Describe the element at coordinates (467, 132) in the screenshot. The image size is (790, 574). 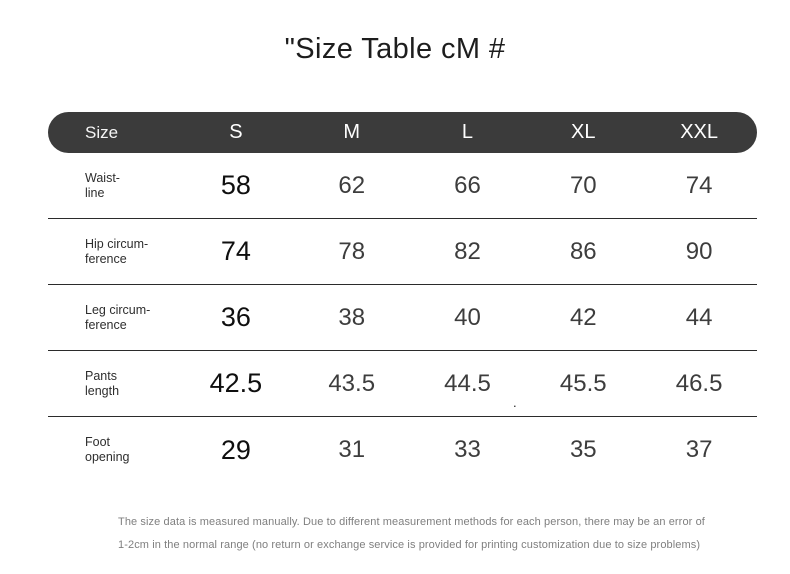
I see `column-header-l: L` at that location.